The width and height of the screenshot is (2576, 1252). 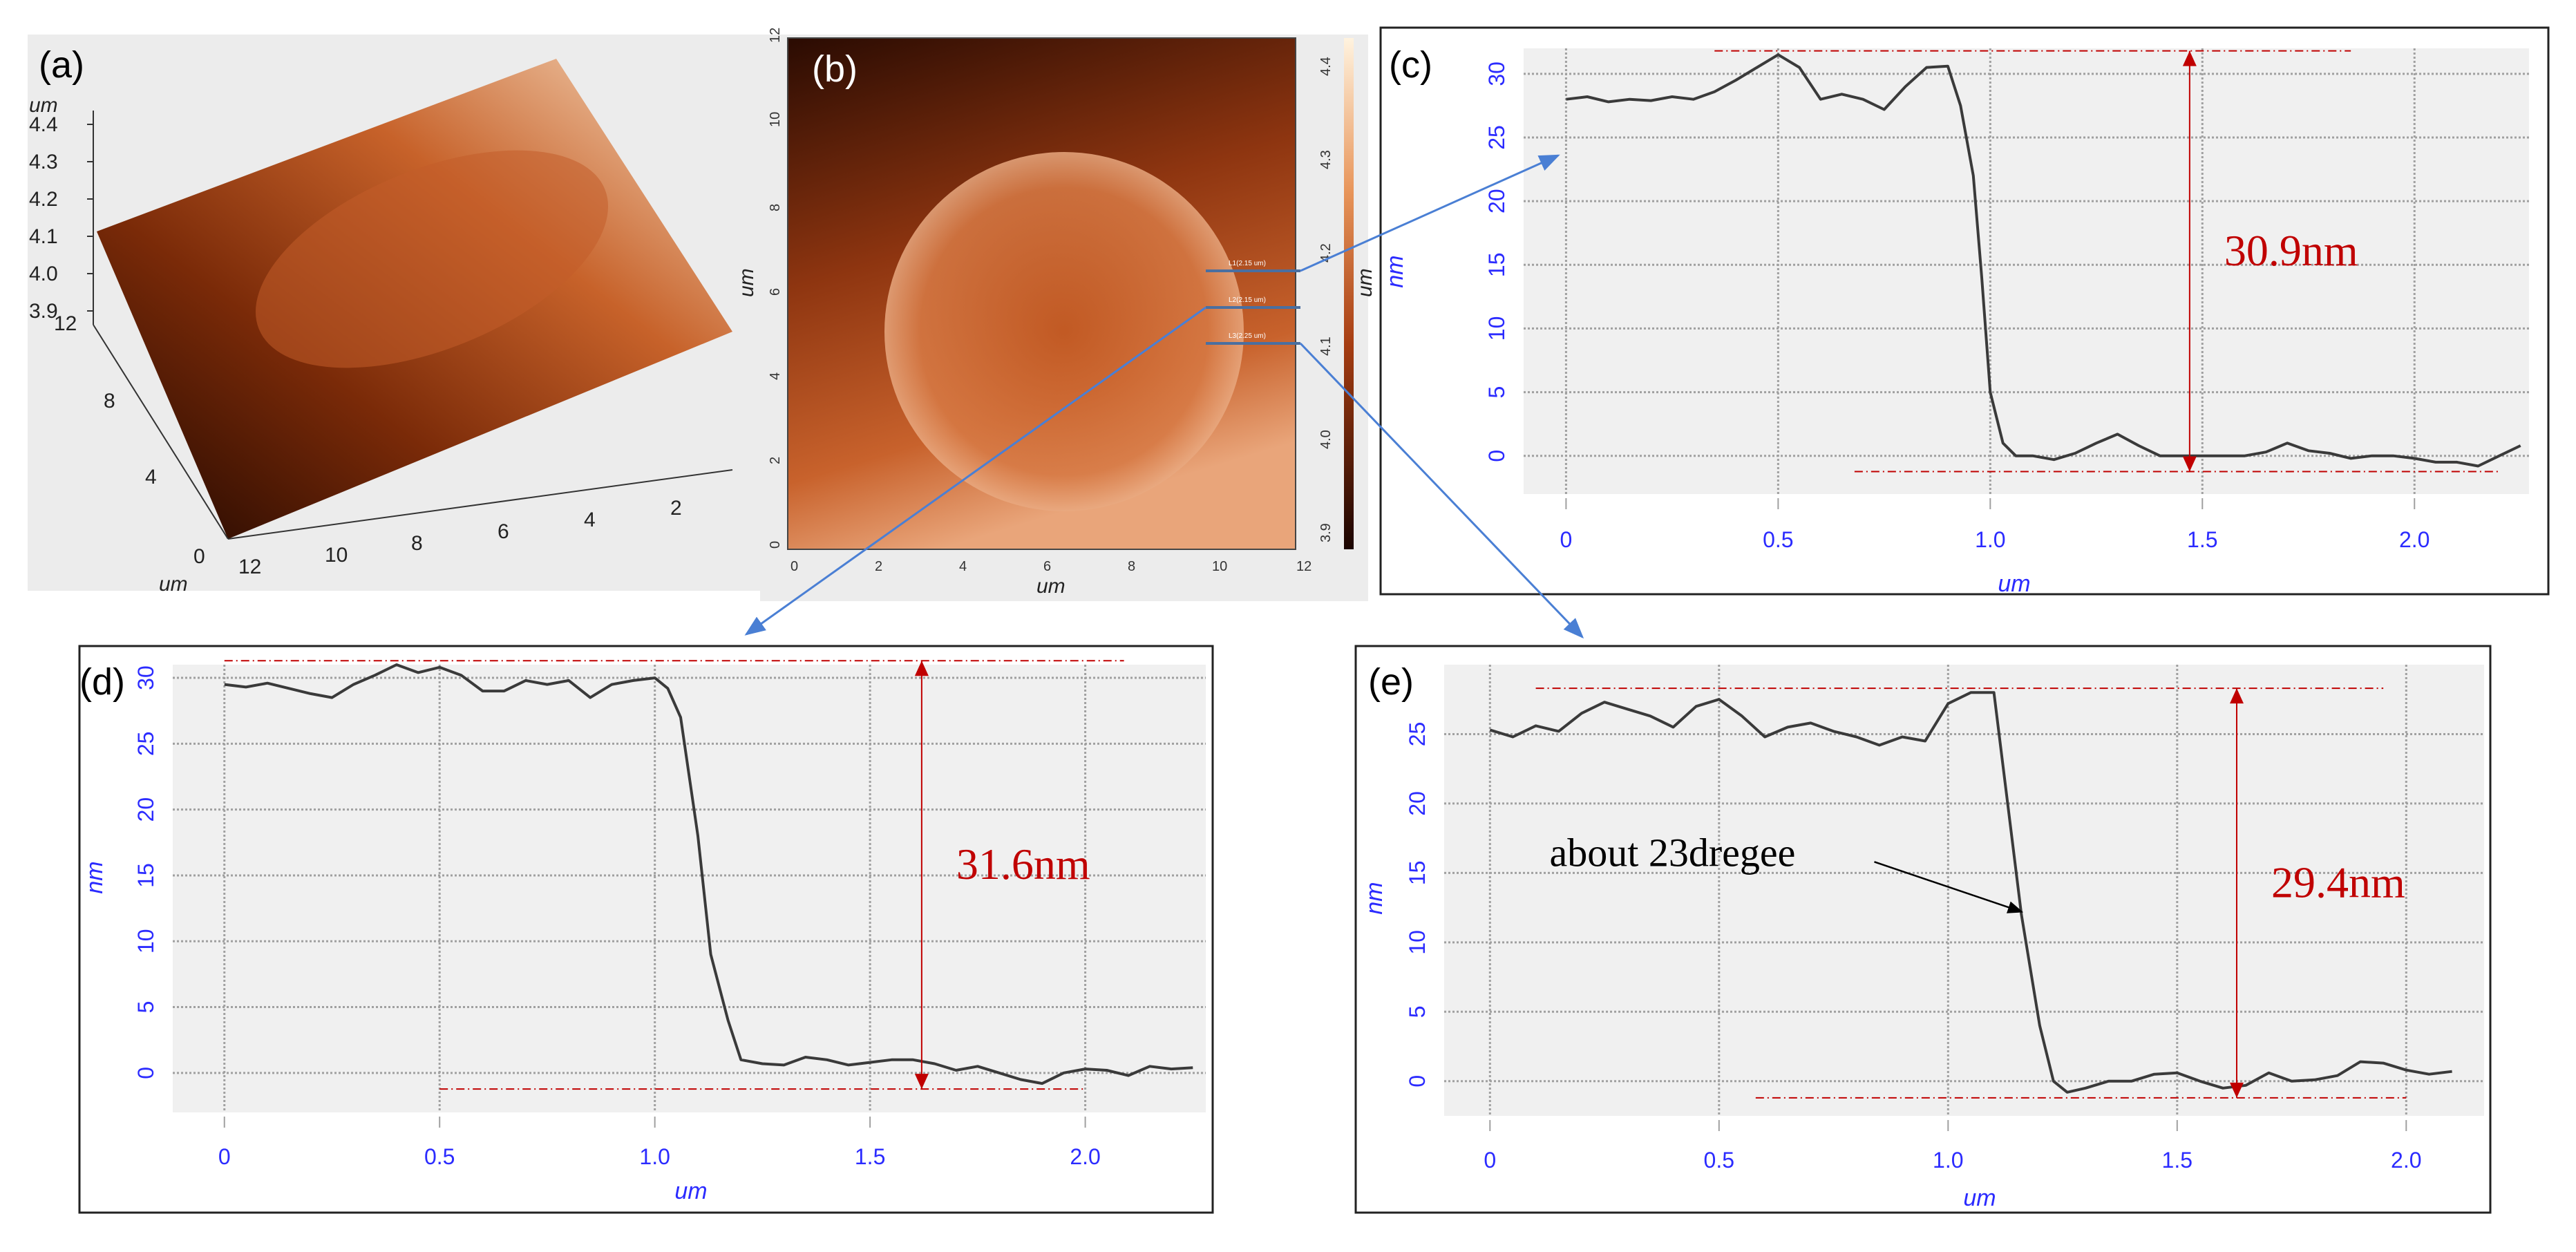 I want to click on afm-dome-top-view, so click(x=1064, y=331).